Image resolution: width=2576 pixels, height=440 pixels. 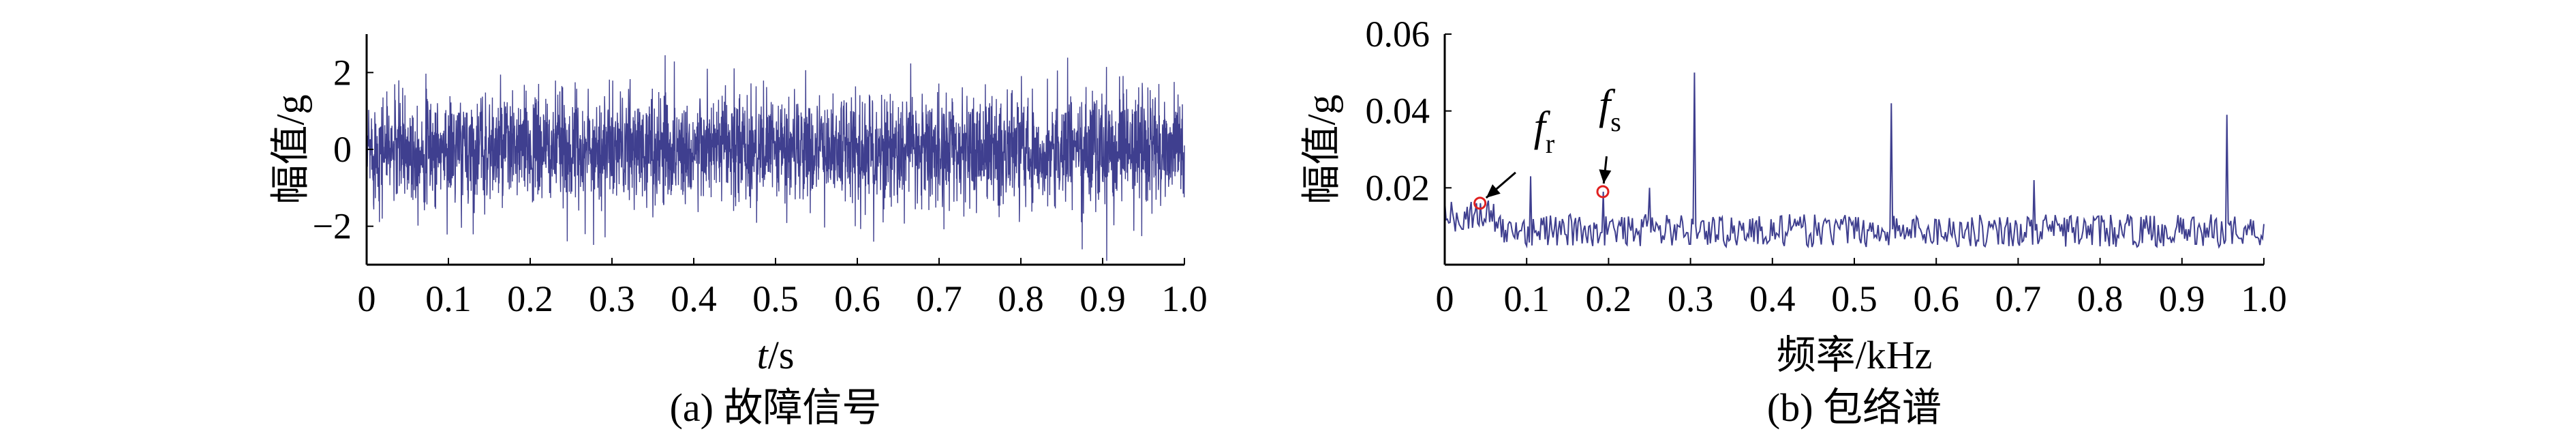 I want to click on annotation-label-r: fr, so click(x=1544, y=131).